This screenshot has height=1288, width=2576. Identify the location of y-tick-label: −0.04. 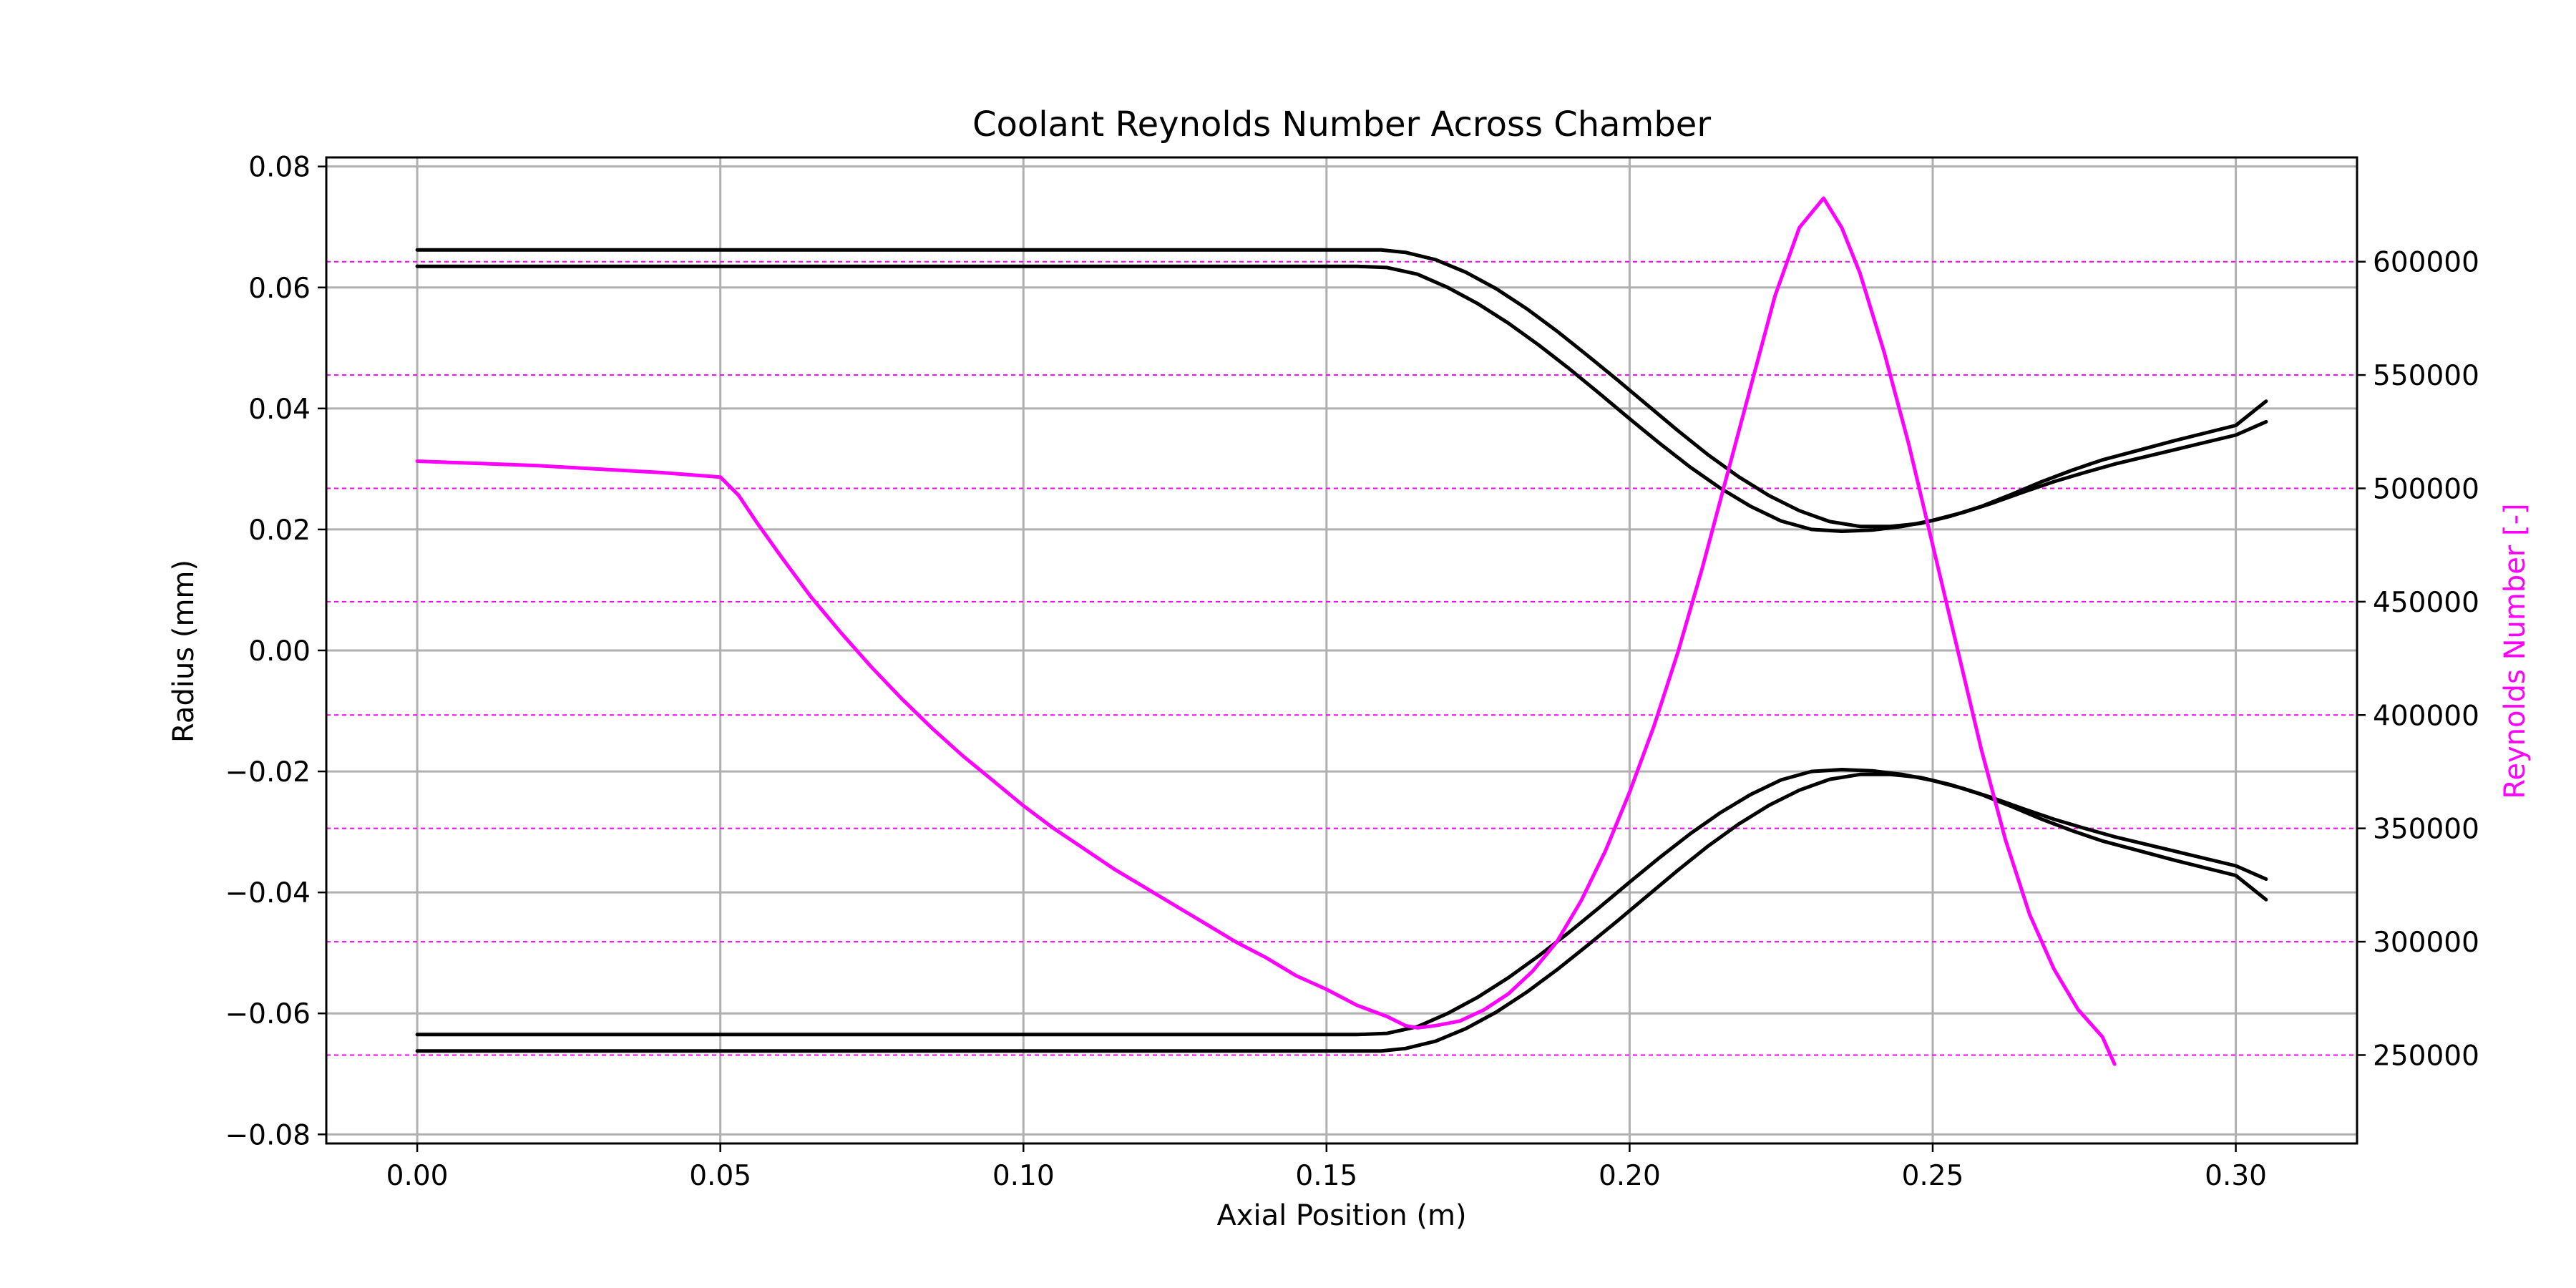
(268, 893).